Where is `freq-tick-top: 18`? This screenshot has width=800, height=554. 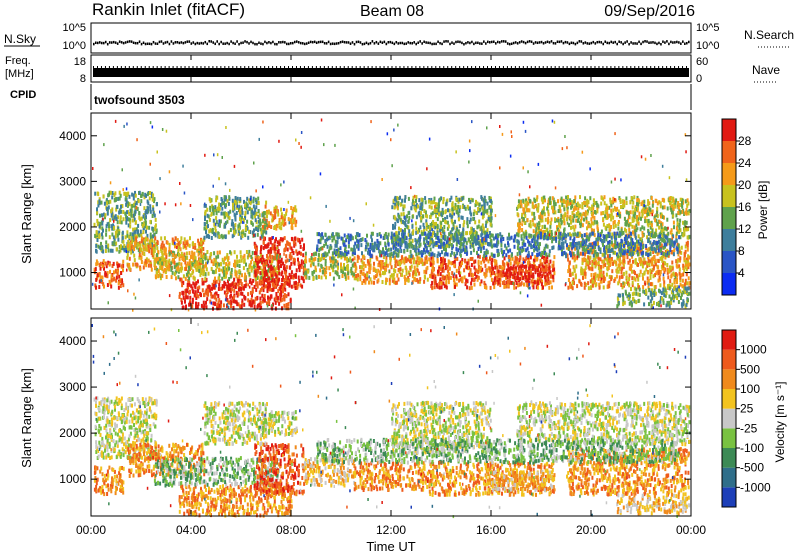 freq-tick-top: 18 is located at coordinates (80, 62).